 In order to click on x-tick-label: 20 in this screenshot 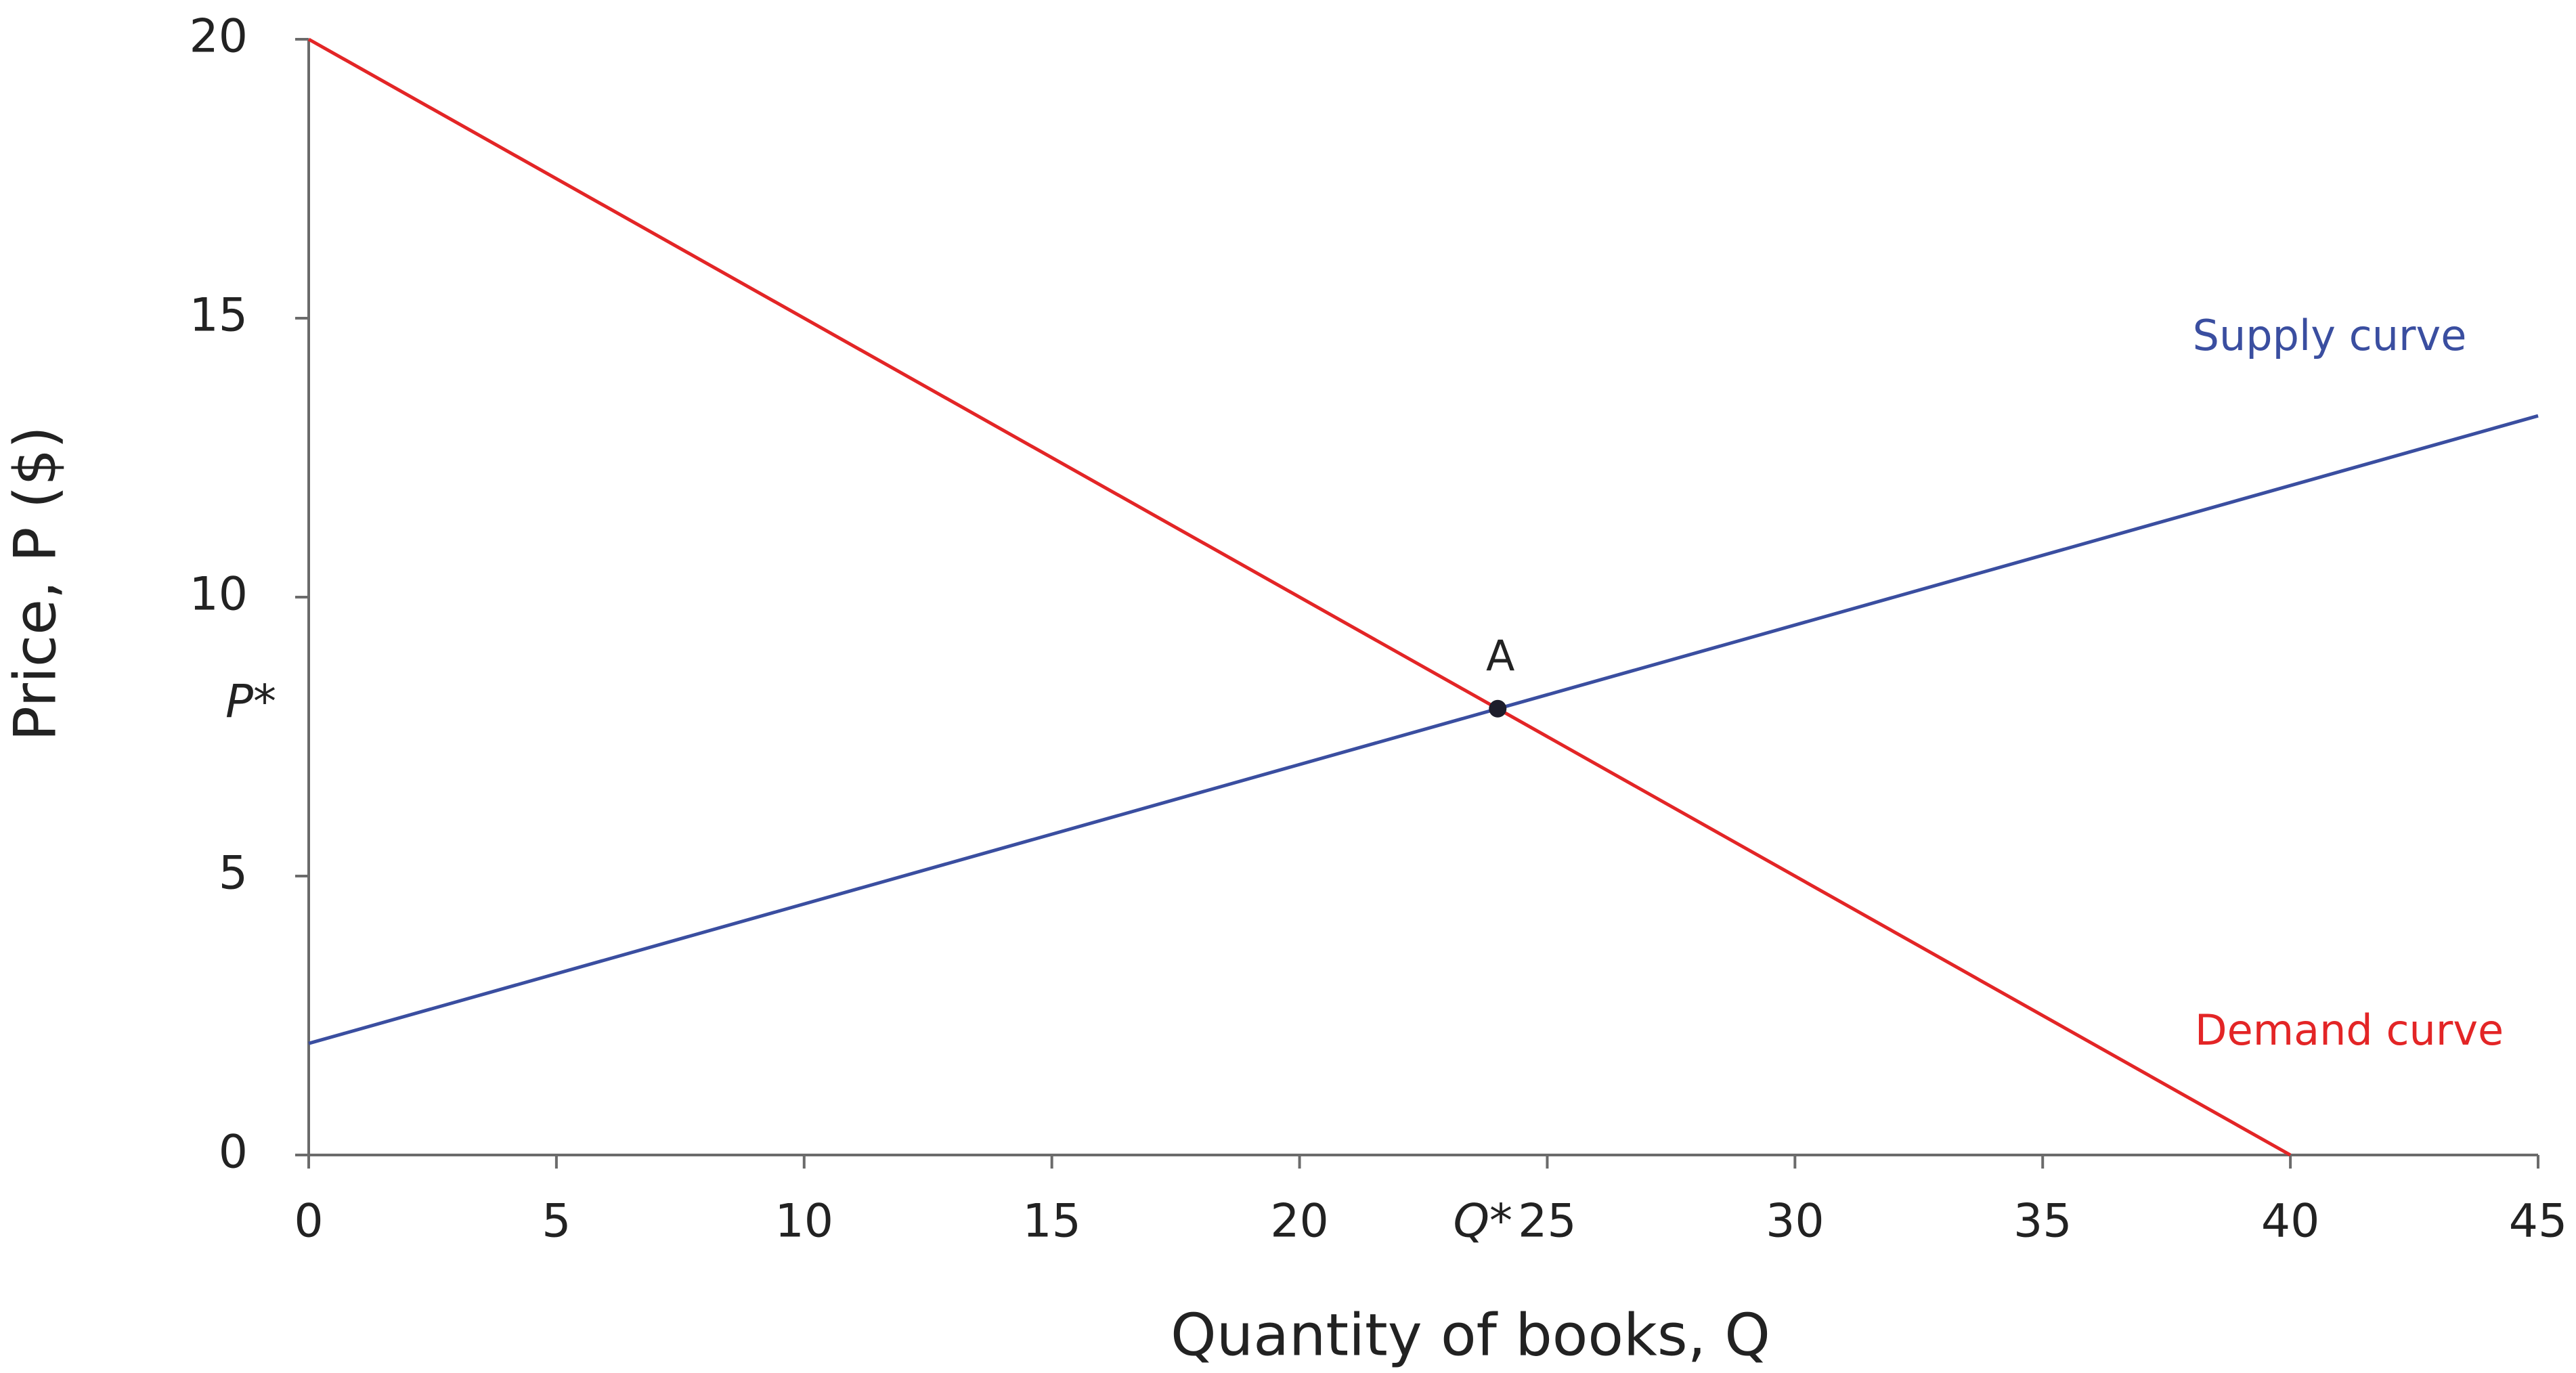, I will do `click(1299, 1221)`.